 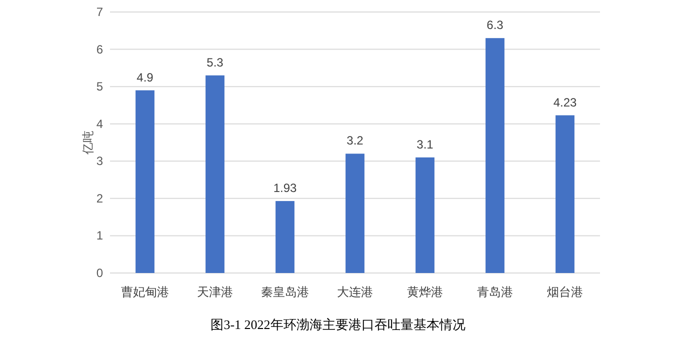 What do you see at coordinates (100, 87) in the screenshot?
I see `y-tick-label: 5` at bounding box center [100, 87].